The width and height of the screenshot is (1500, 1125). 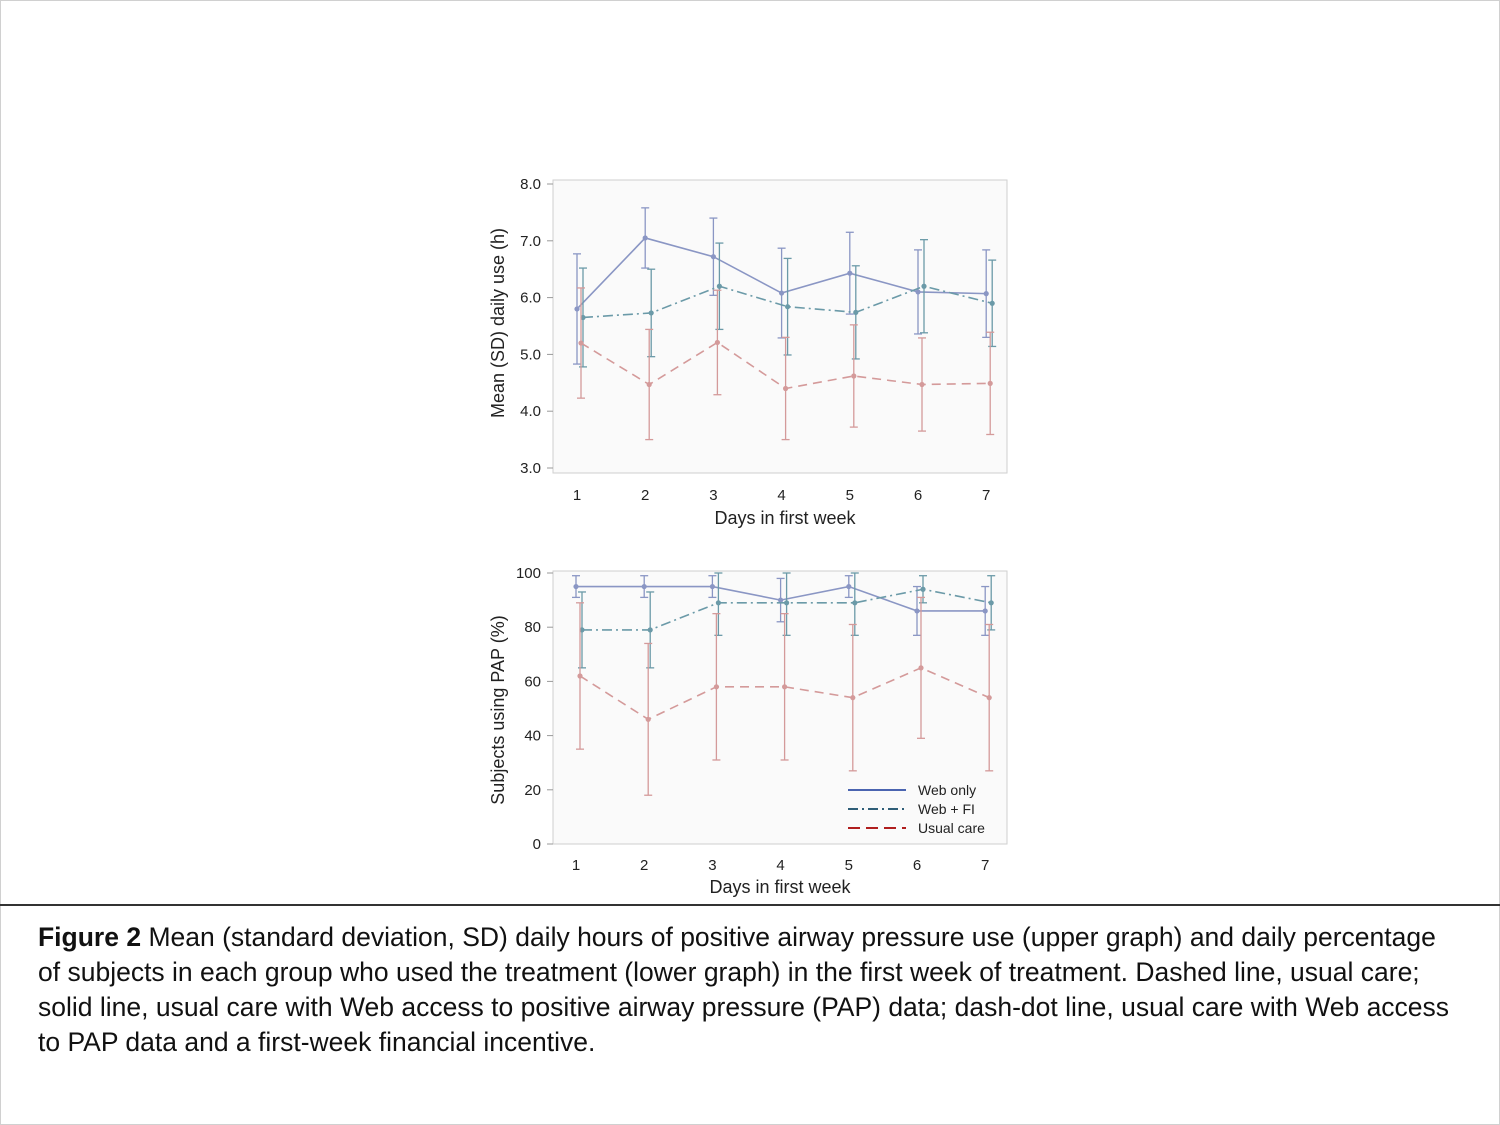 What do you see at coordinates (498, 709) in the screenshot?
I see `lower-y-axis-title: Subjects using PAP (%)` at bounding box center [498, 709].